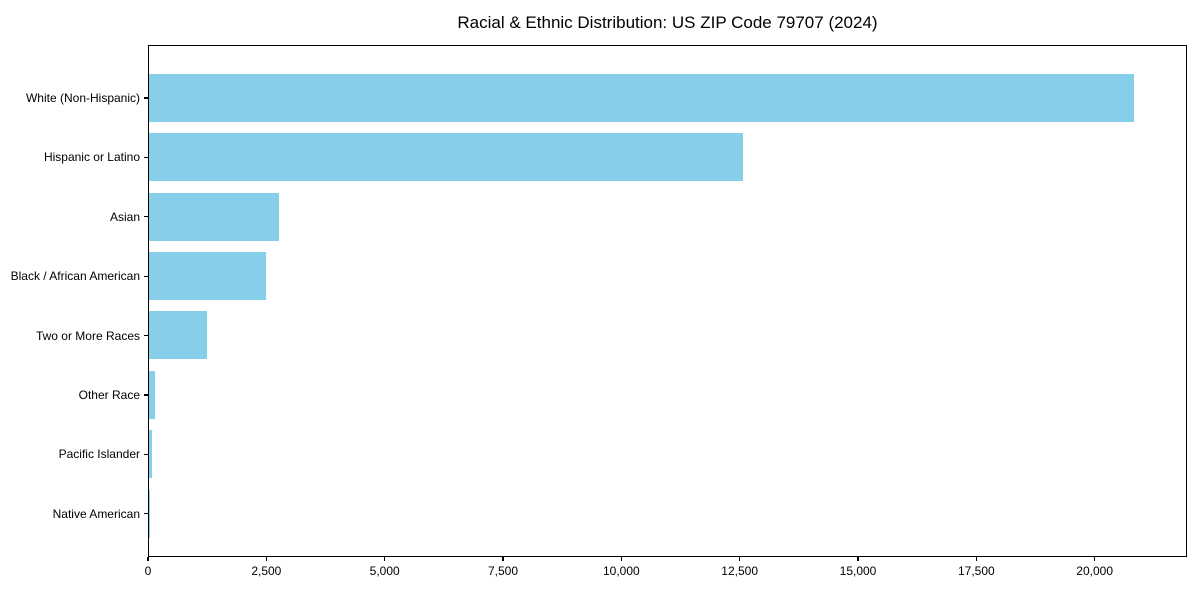  What do you see at coordinates (266, 571) in the screenshot?
I see `x-tick-label: 2,500` at bounding box center [266, 571].